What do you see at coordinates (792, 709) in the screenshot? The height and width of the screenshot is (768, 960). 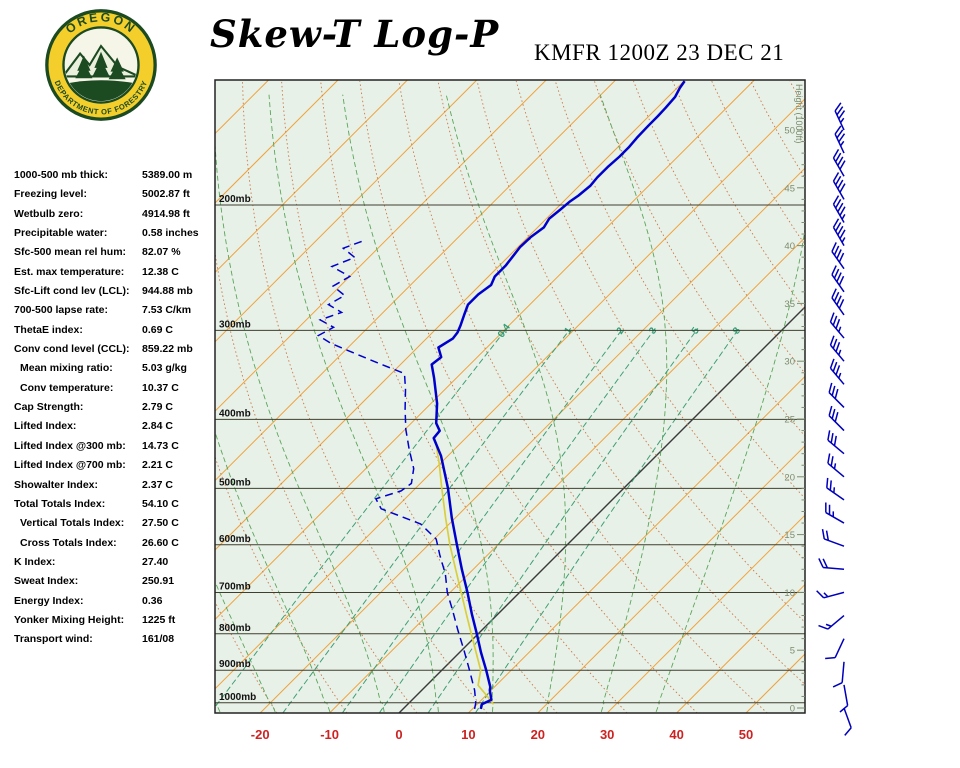 I see `height-tick-label: 0` at bounding box center [792, 709].